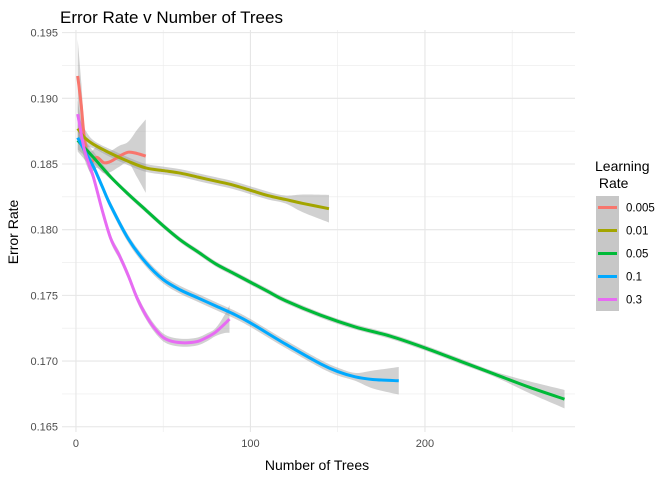 Image resolution: width=672 pixels, height=485 pixels. Describe the element at coordinates (44, 34) in the screenshot. I see `y-tick-label: 0.195` at that location.